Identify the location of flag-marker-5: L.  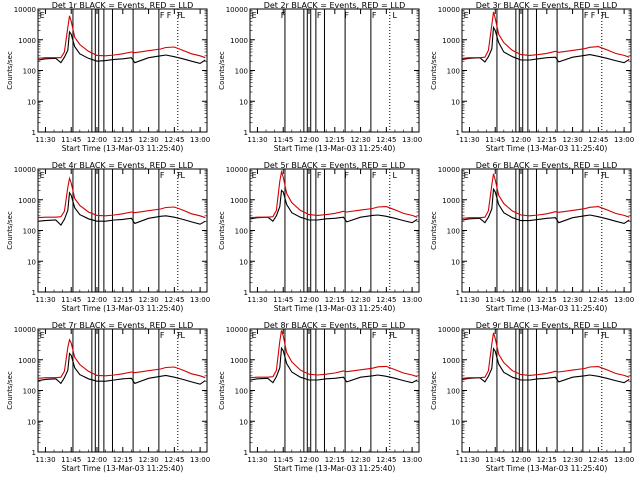
(395, 175).